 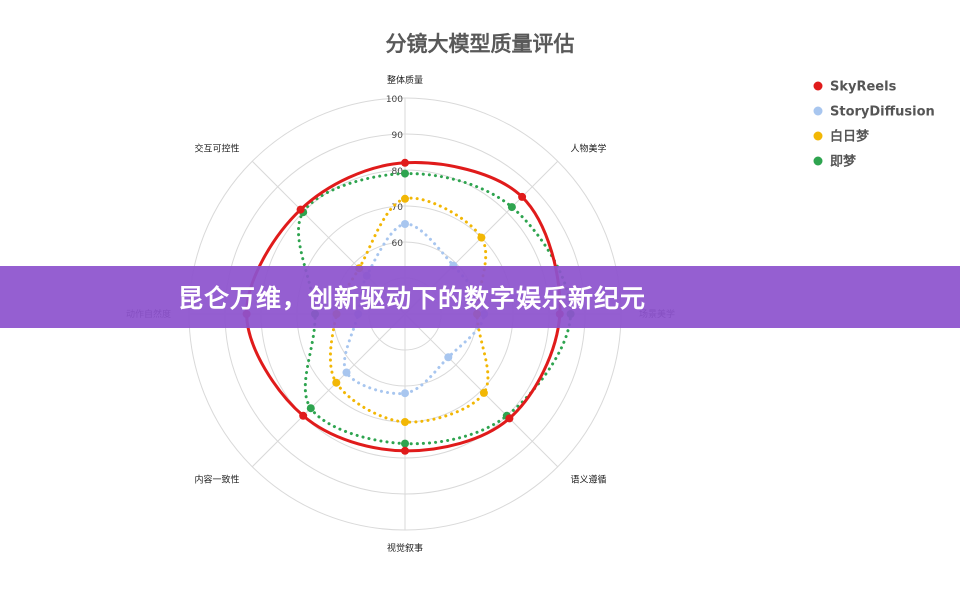 What do you see at coordinates (589, 149) in the screenshot?
I see `axis-label: 人物美学` at bounding box center [589, 149].